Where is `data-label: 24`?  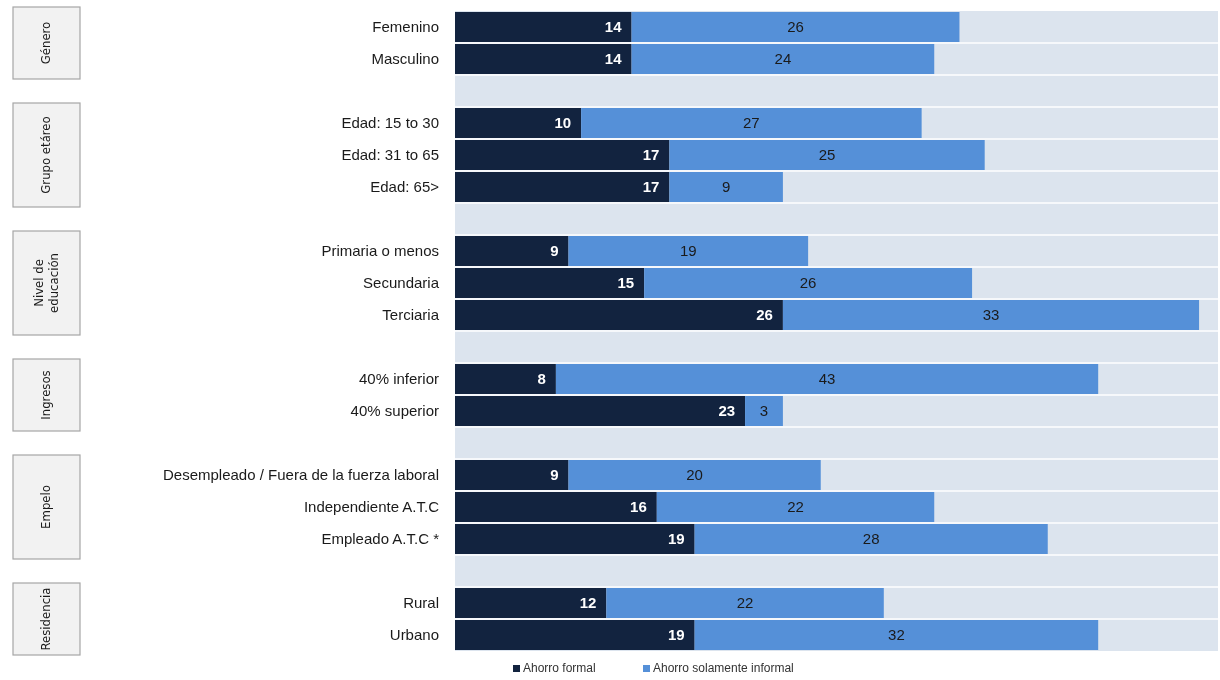
data-label: 24 is located at coordinates (783, 58).